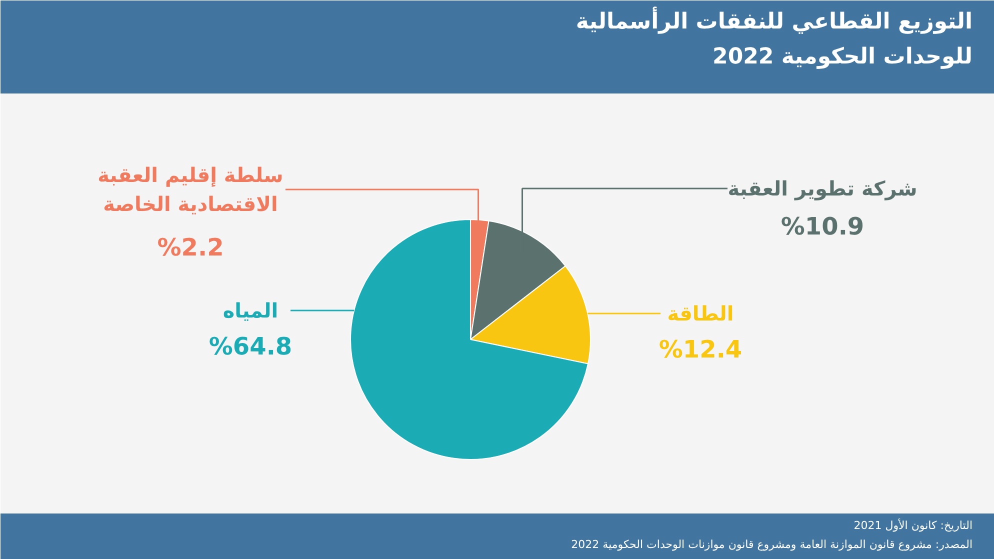  I want to click on data-label: %12.4, so click(700, 350).